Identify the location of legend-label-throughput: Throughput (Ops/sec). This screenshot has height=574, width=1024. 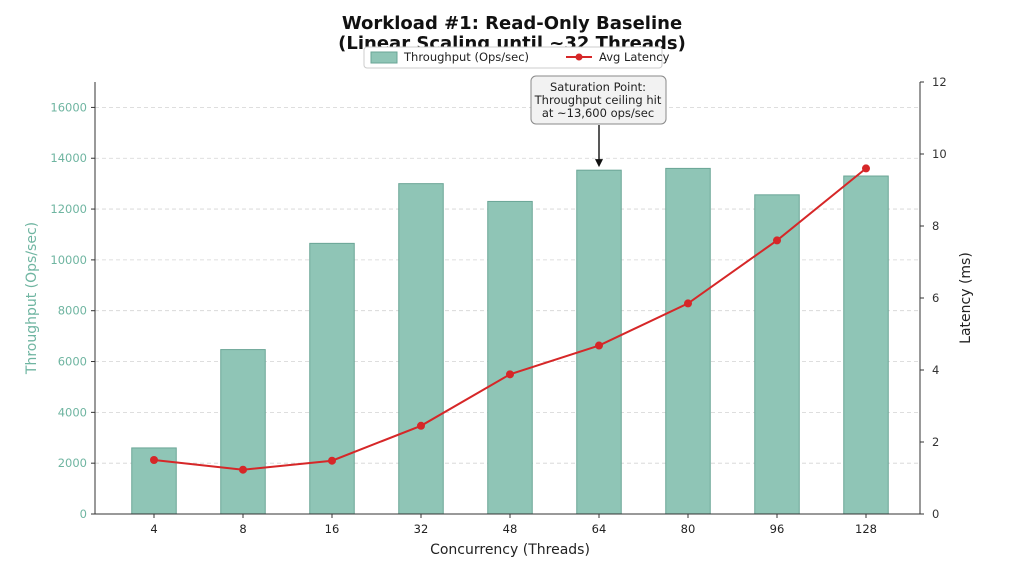
(466, 57).